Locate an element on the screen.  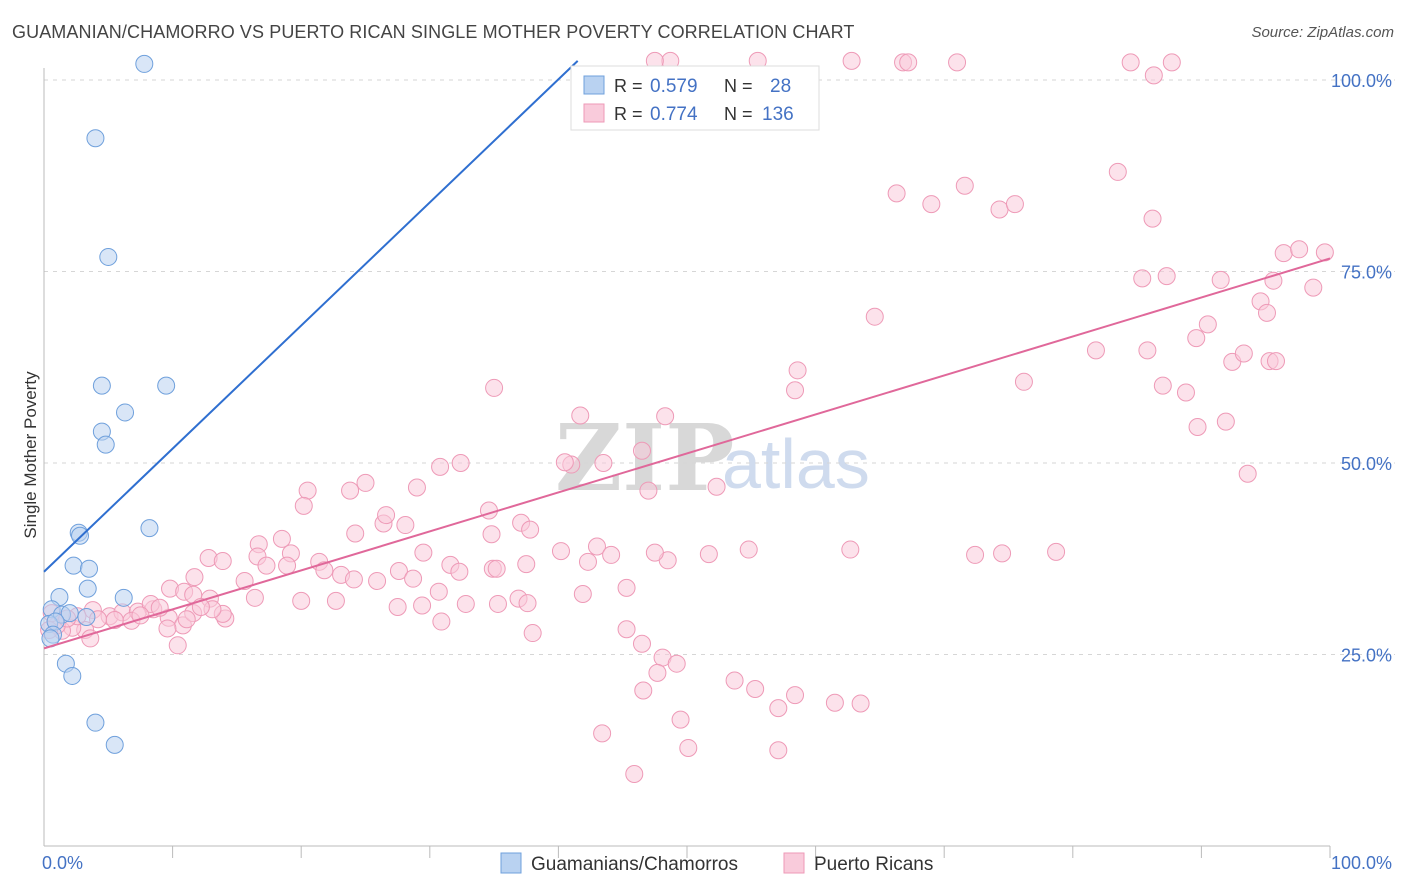
legend-r-label-1: R = is located at coordinates (628, 114).